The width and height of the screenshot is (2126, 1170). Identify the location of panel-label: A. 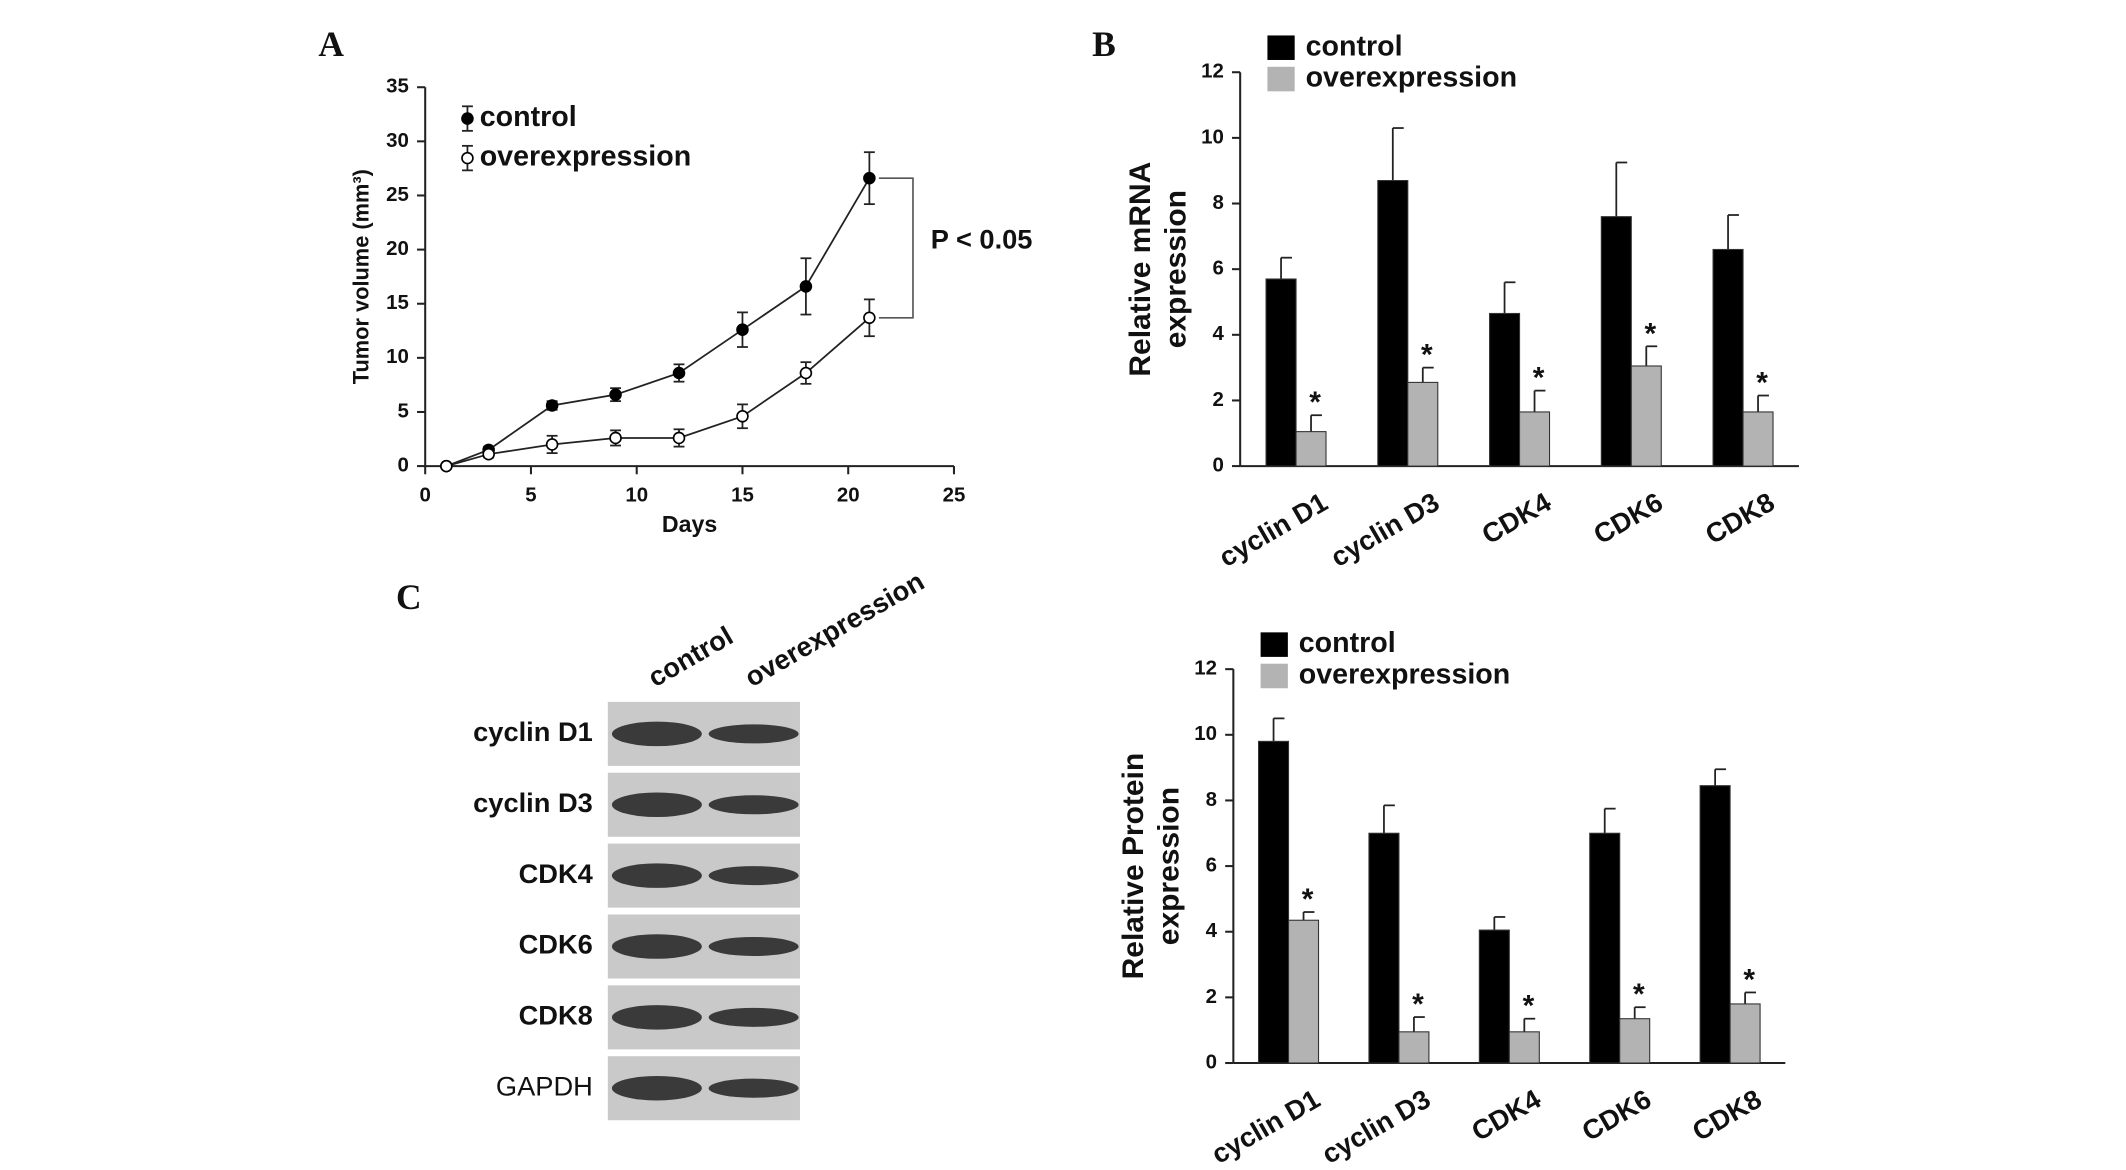
(331, 44).